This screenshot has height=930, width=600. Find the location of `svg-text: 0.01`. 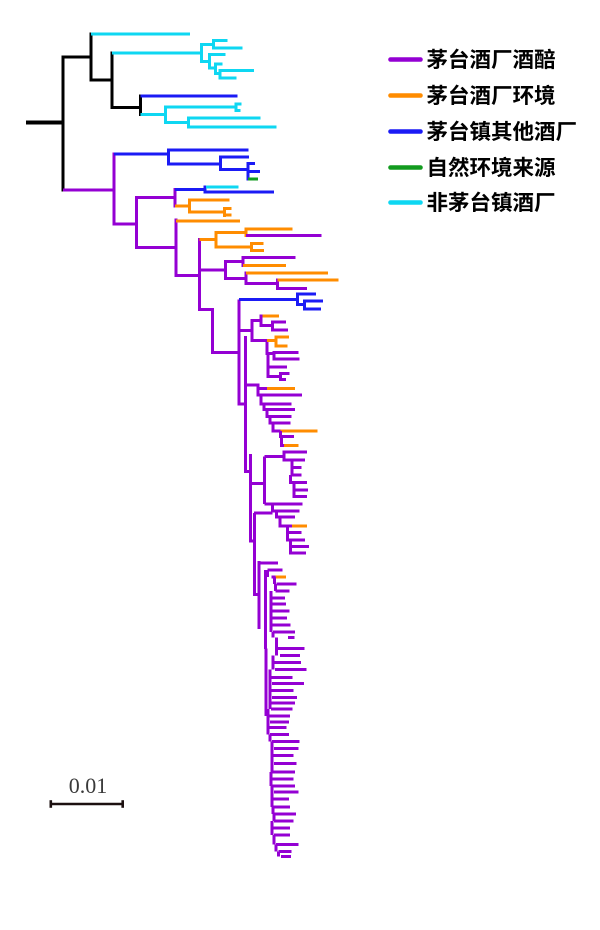

svg-text: 0.01 is located at coordinates (88, 785).